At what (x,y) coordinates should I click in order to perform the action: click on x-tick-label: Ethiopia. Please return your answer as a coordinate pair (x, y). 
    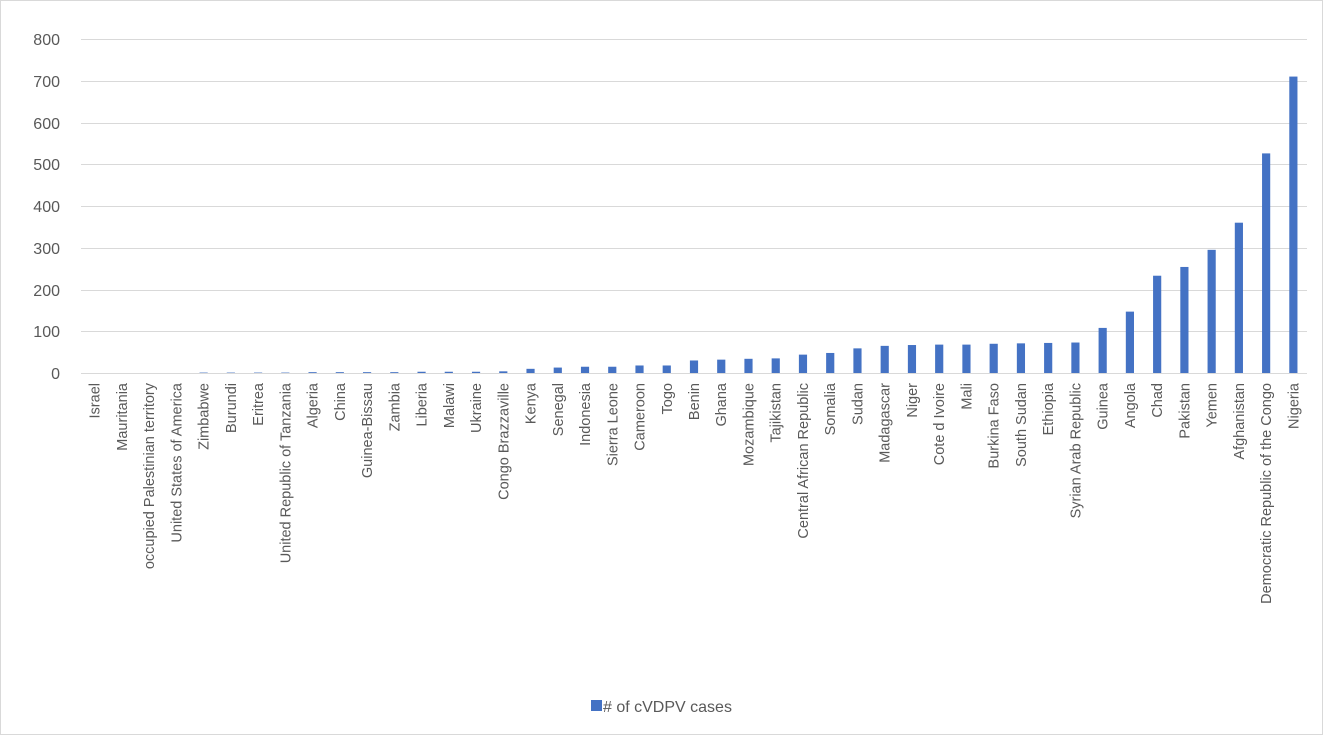
    Looking at the image, I should click on (1049, 408).